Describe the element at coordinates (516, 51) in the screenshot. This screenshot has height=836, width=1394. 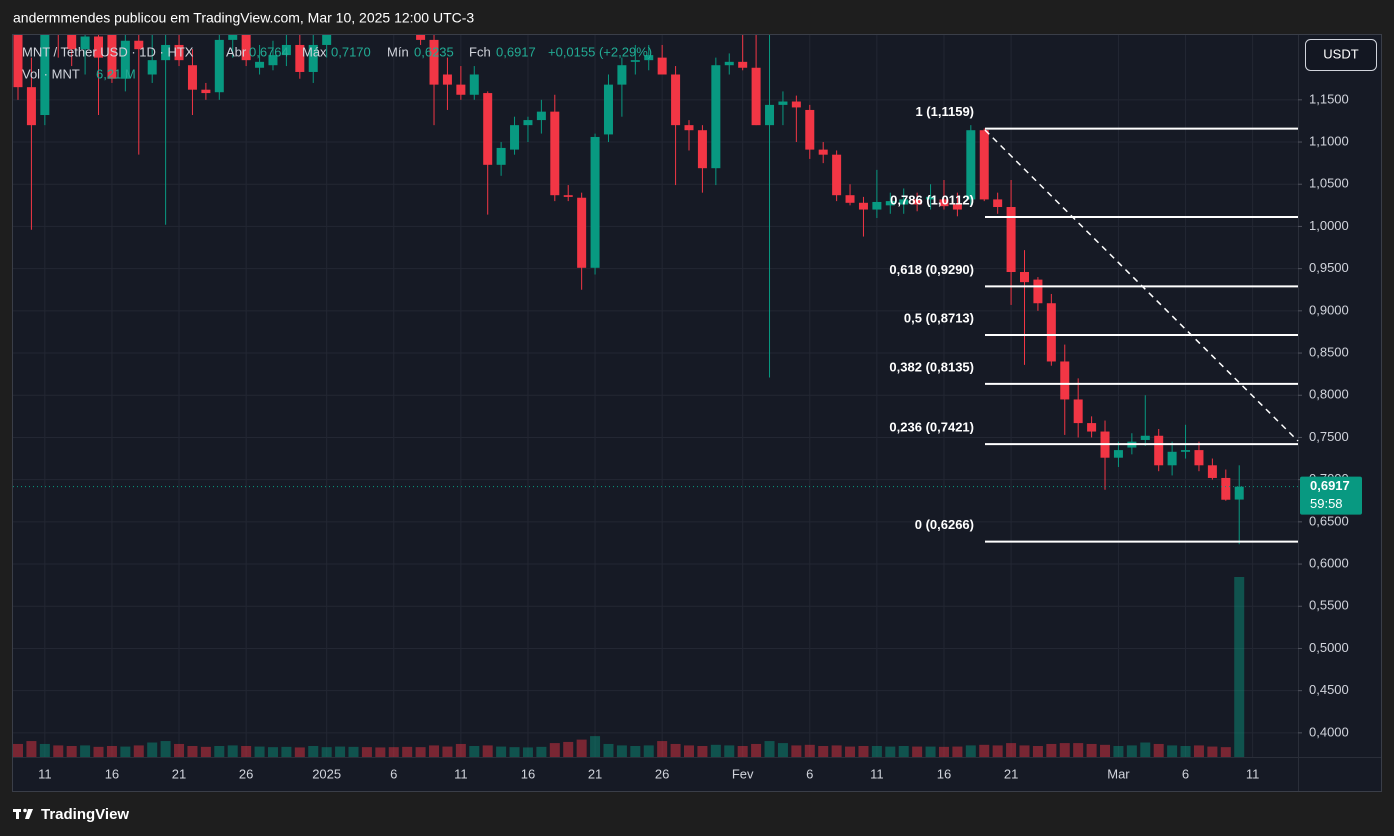
I see `close-value: 0,6917` at that location.